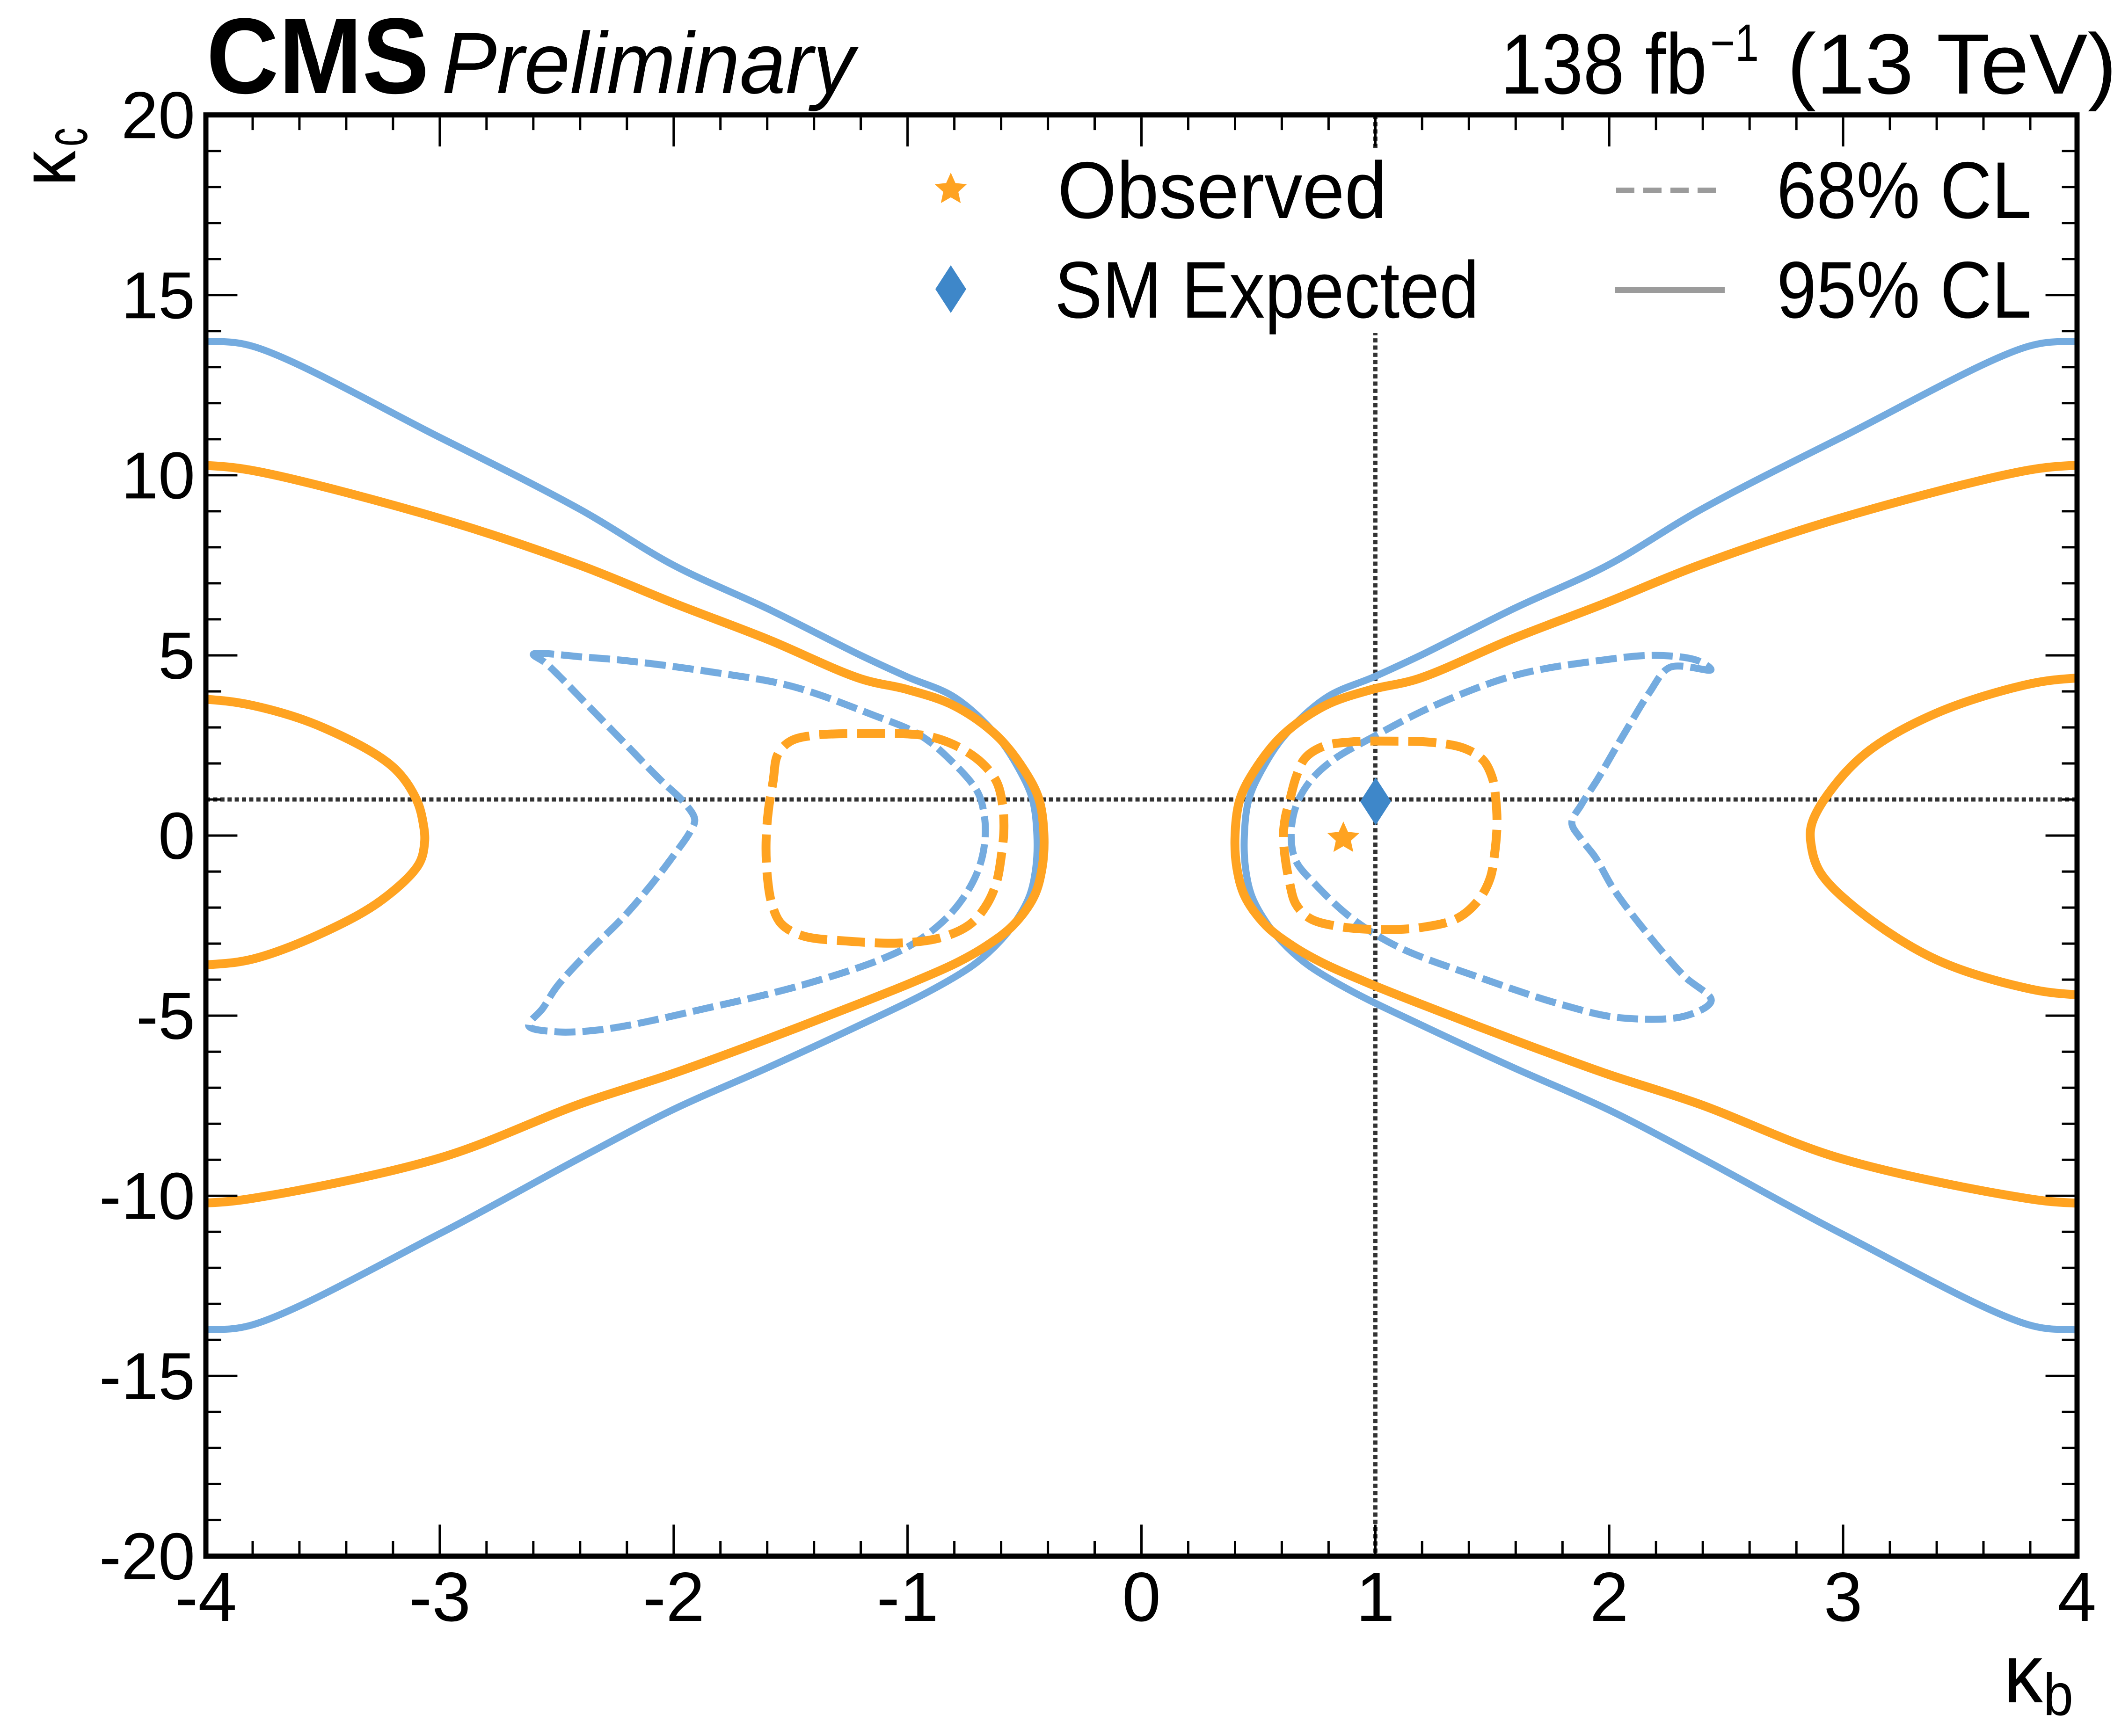 Image resolution: width=2114 pixels, height=1736 pixels. Describe the element at coordinates (1904, 290) in the screenshot. I see `svg-text: 95% CL` at that location.